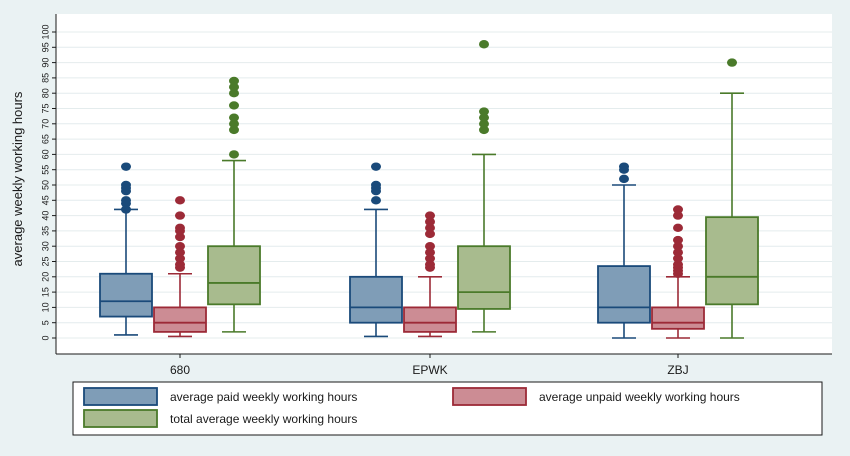  I want to click on y-tick-label: 65, so click(45, 139).